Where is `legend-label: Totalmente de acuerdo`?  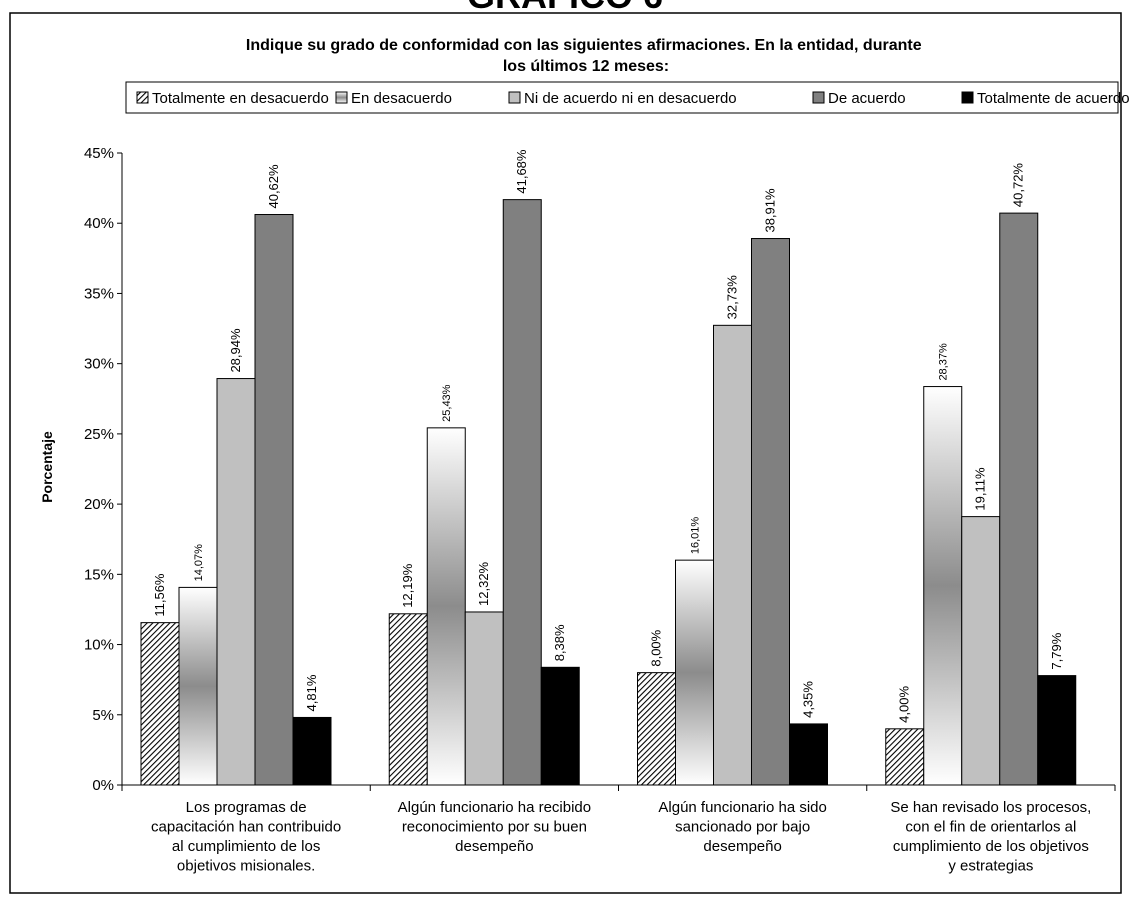
legend-label: Totalmente de acuerdo is located at coordinates (1053, 98).